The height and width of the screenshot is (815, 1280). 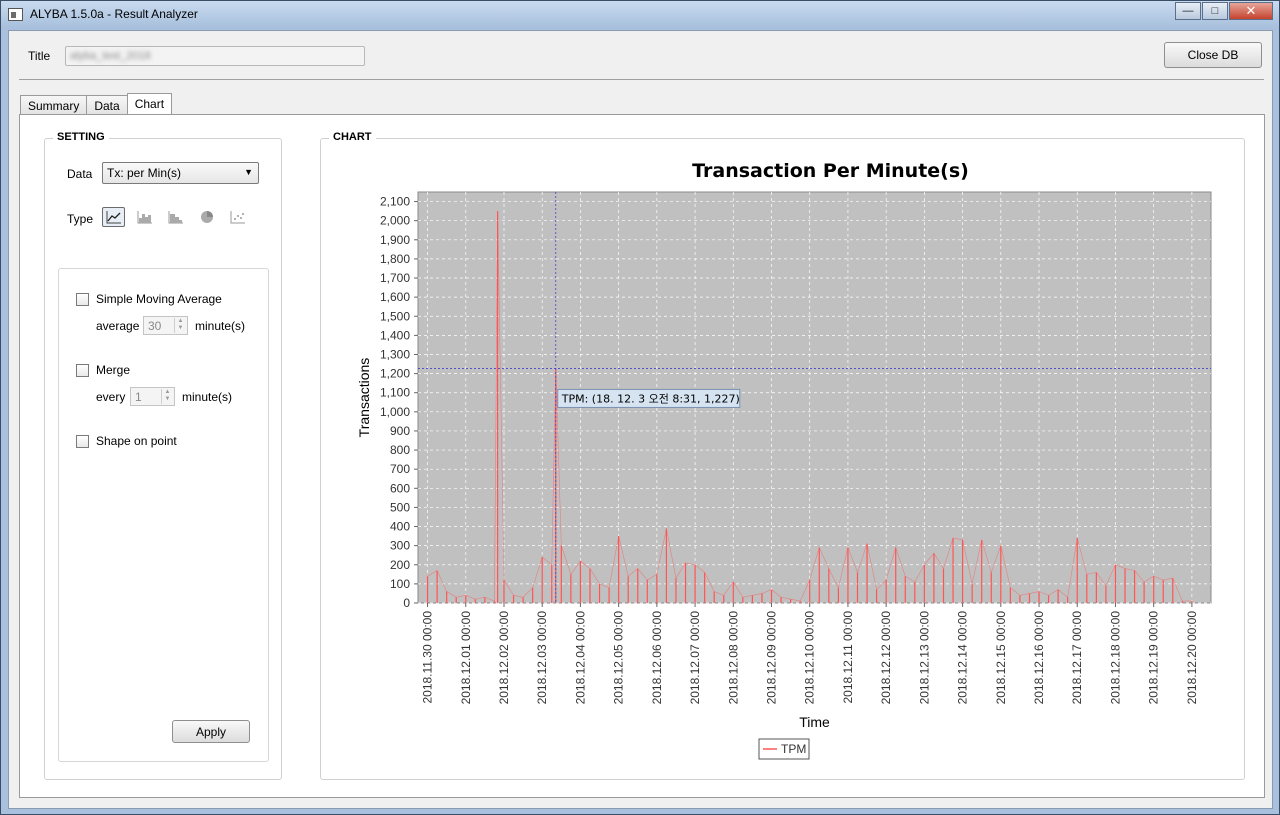 I want to click on y-tick-label: 1,000, so click(x=395, y=412).